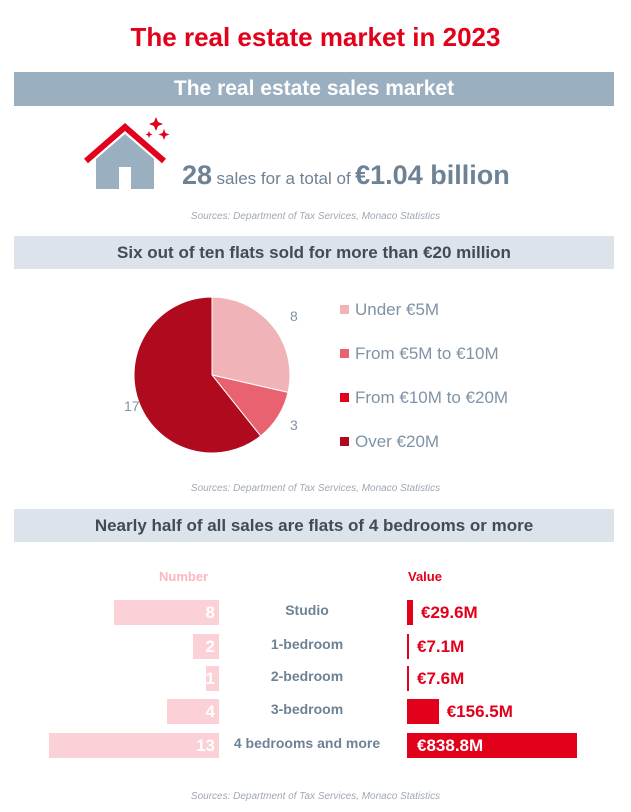  I want to click on total-value: €1.04 billion, so click(432, 175).